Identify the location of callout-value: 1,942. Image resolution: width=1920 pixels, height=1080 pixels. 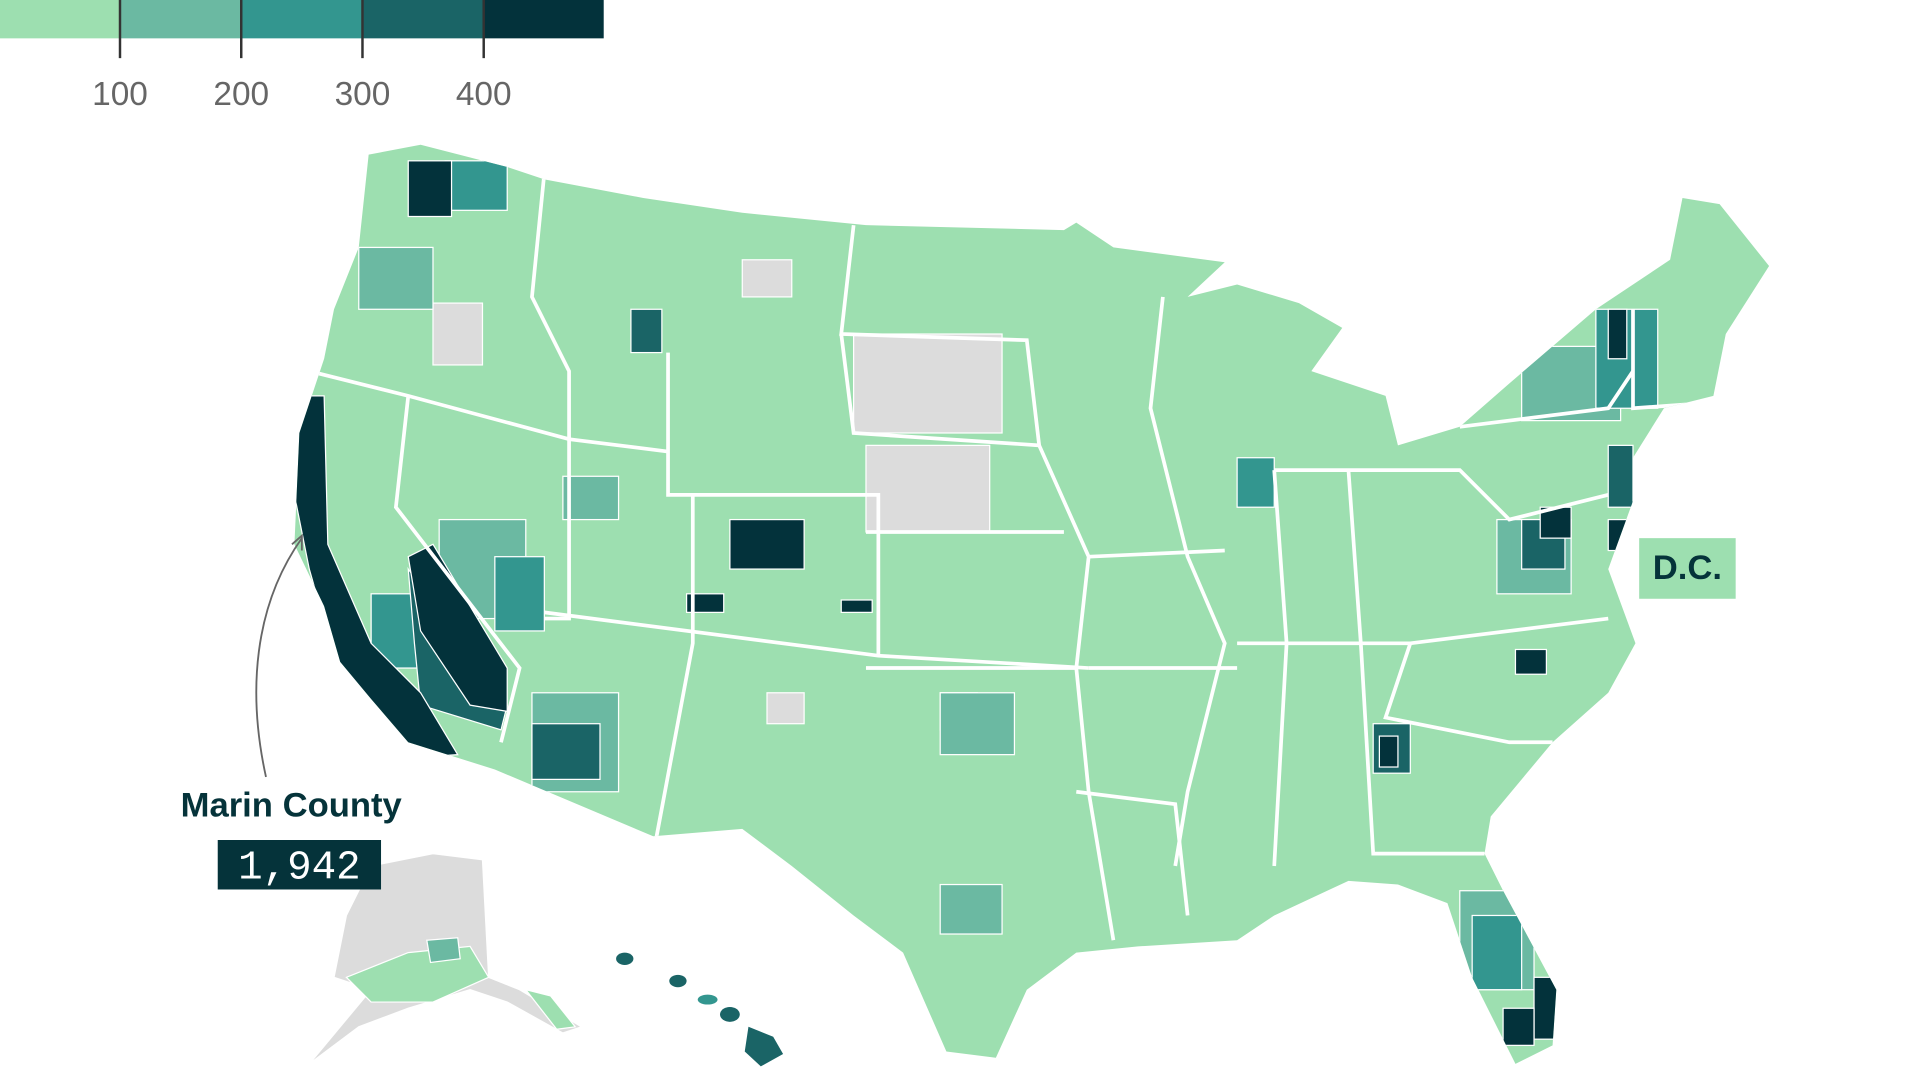
(299, 868).